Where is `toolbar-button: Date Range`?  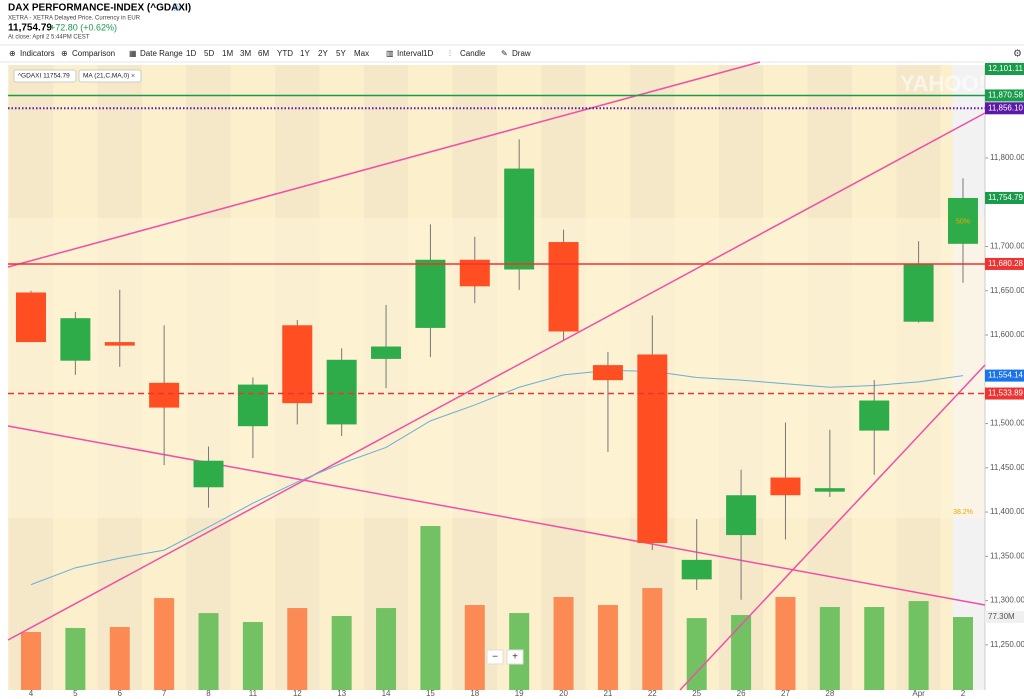
toolbar-button: Date Range is located at coordinates (161, 53).